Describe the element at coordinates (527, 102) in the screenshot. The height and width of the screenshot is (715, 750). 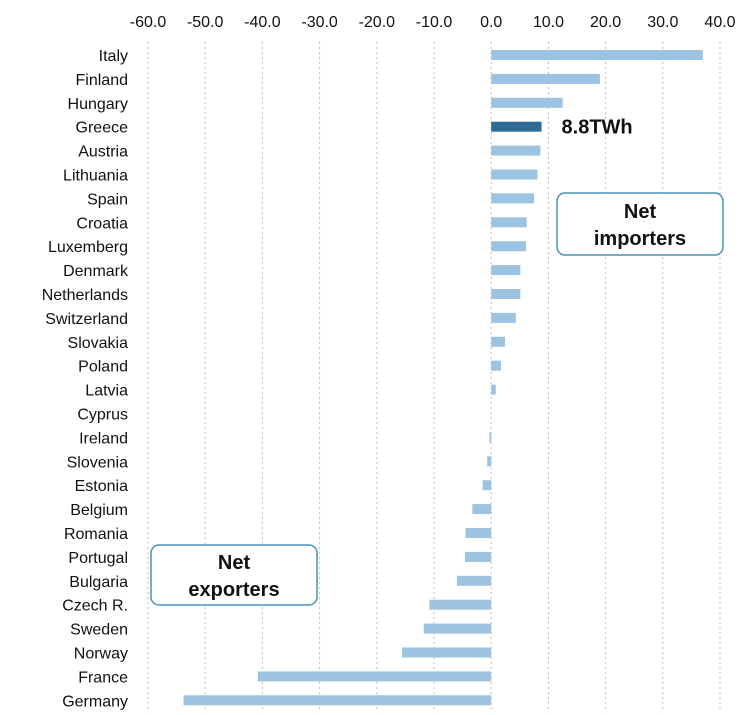
I see `bar-hungary` at that location.